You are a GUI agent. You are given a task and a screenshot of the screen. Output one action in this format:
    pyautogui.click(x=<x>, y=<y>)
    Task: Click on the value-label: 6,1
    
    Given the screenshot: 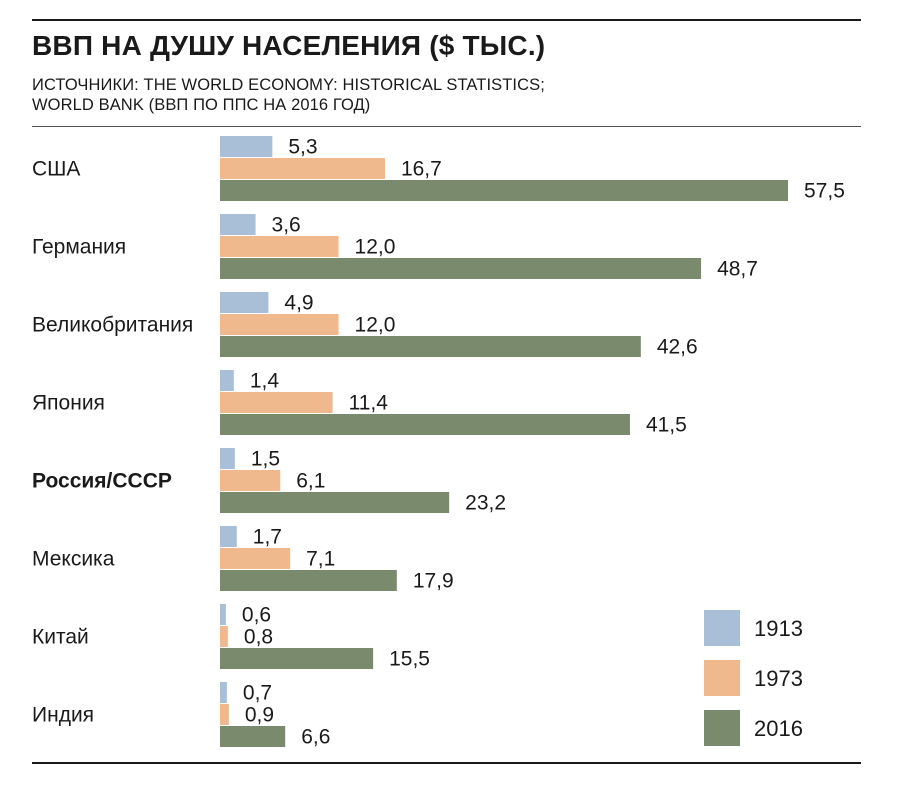 What is the action you would take?
    pyautogui.click(x=310, y=481)
    